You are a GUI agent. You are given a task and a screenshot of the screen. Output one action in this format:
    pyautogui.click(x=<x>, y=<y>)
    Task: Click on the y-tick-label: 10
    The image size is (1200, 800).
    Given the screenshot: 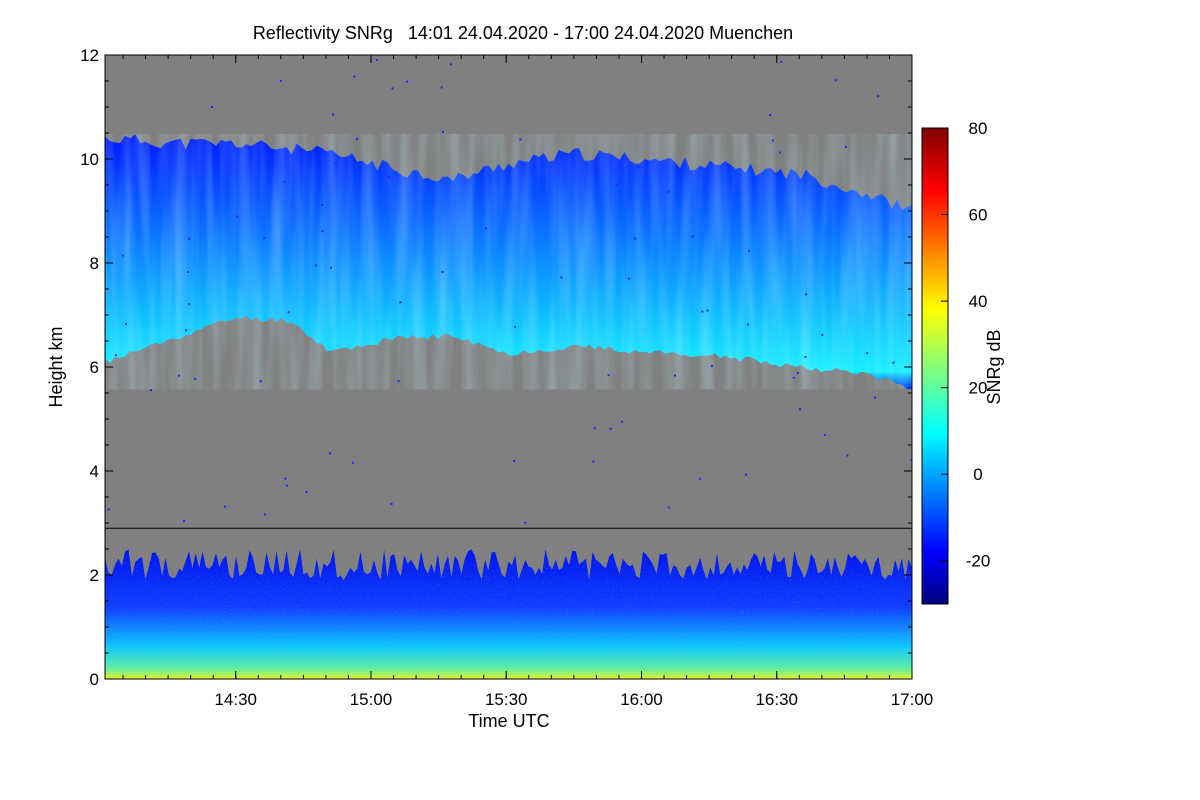 What is the action you would take?
    pyautogui.click(x=89, y=159)
    